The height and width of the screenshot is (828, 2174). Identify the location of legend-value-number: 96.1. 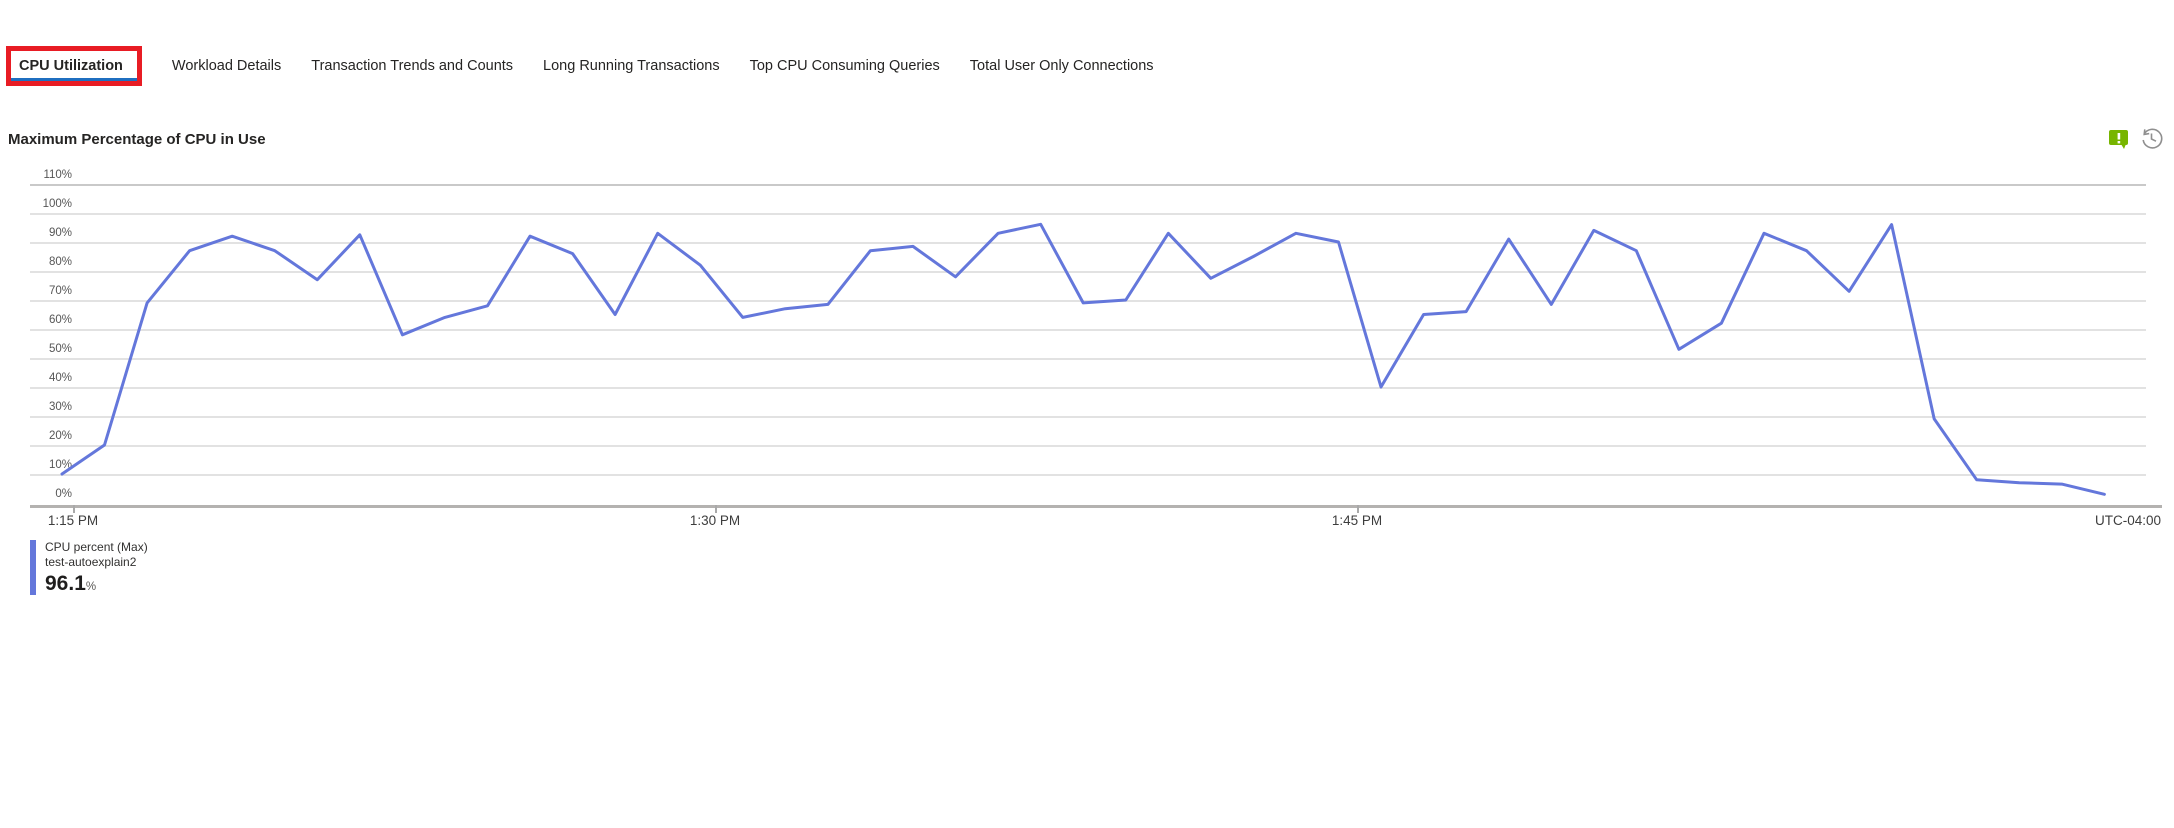
(65, 583).